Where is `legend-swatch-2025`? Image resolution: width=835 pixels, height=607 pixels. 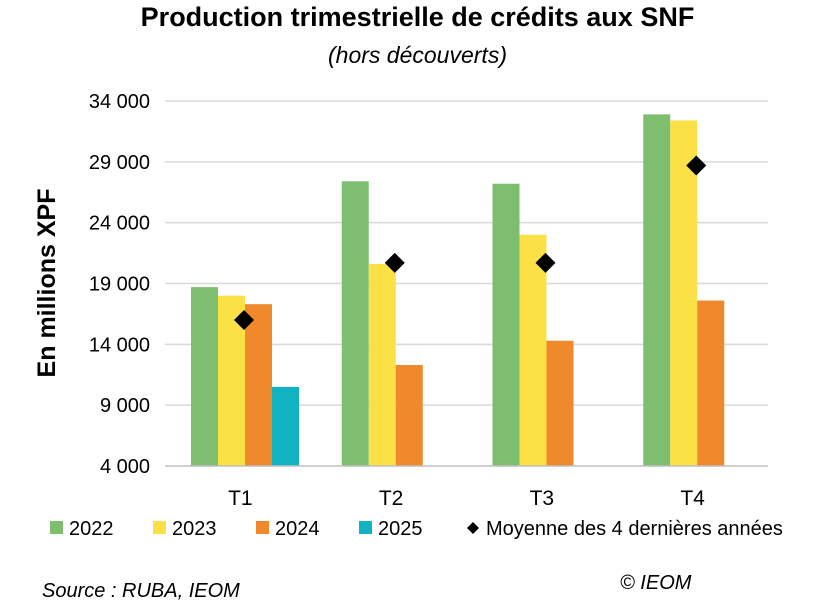 legend-swatch-2025 is located at coordinates (365, 527).